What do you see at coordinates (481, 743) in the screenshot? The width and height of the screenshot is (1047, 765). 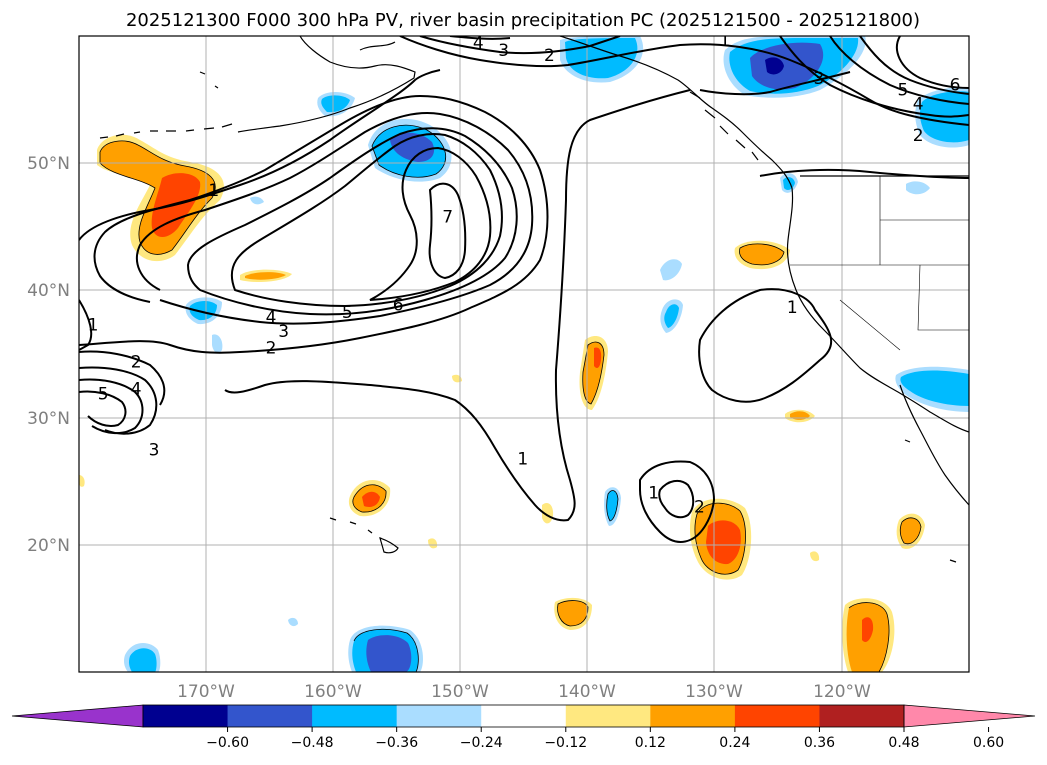 I see `colorbar-tick-label: −0.24` at bounding box center [481, 743].